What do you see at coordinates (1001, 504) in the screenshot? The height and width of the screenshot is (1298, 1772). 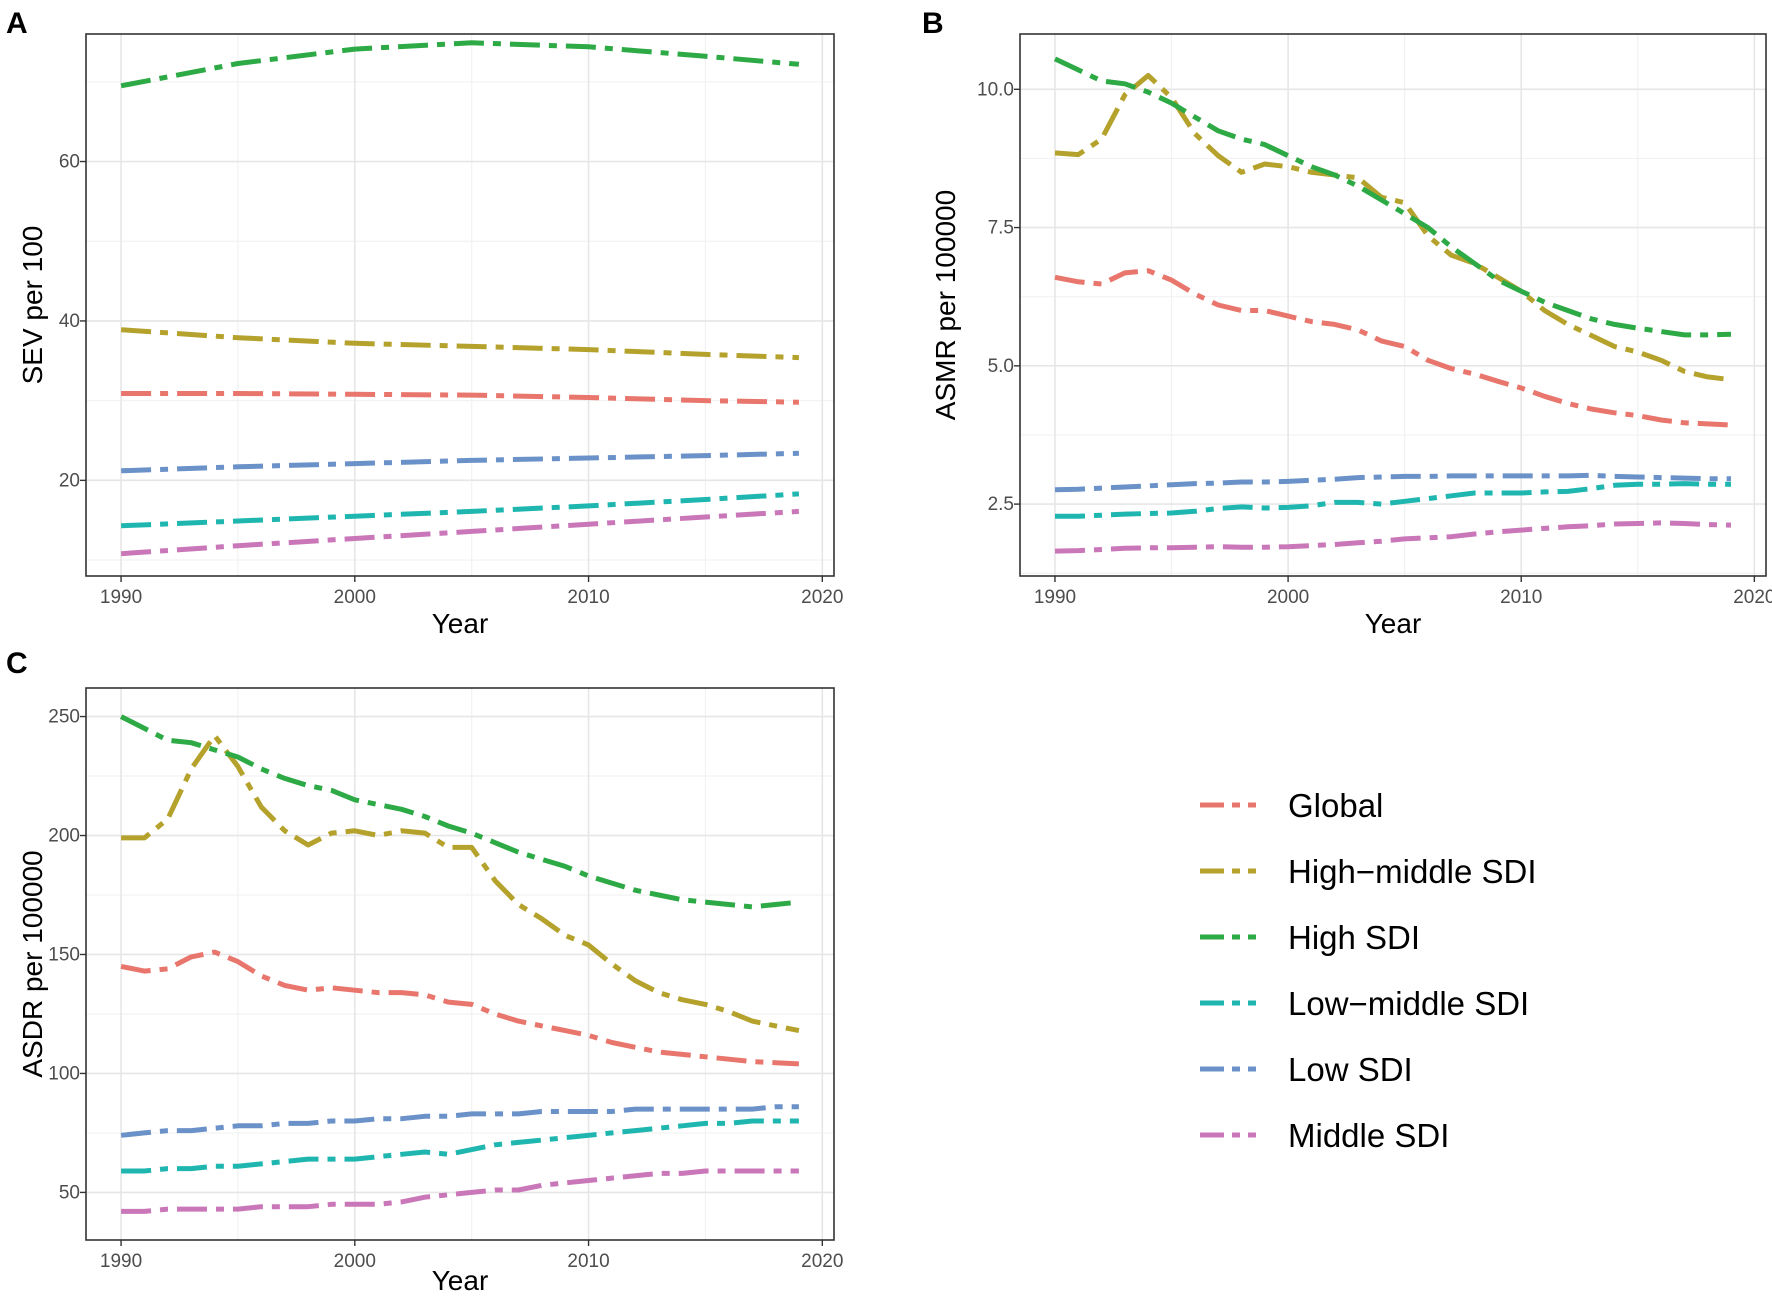 I see `y-tick-label: 2.5` at bounding box center [1001, 504].